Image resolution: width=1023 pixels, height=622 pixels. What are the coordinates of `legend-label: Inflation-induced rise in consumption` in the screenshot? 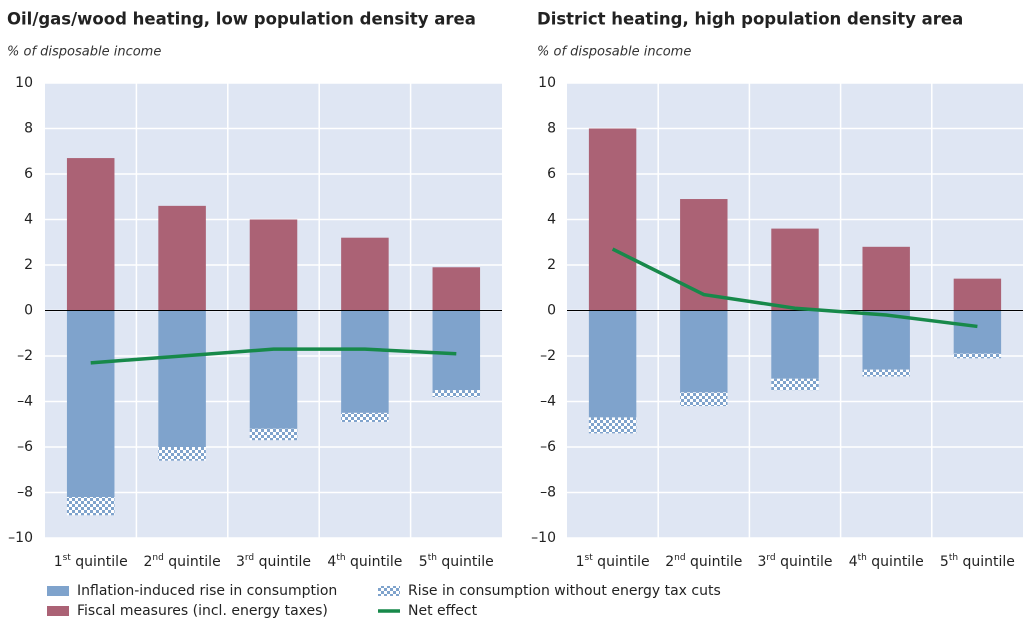 It's located at (207, 591).